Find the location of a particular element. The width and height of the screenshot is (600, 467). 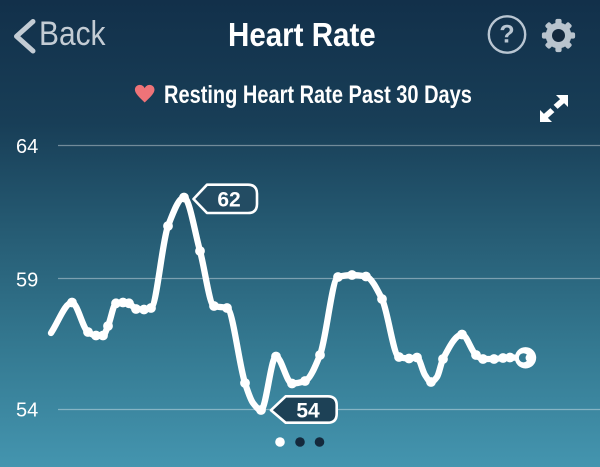

svg-text: 64 is located at coordinates (27, 147).